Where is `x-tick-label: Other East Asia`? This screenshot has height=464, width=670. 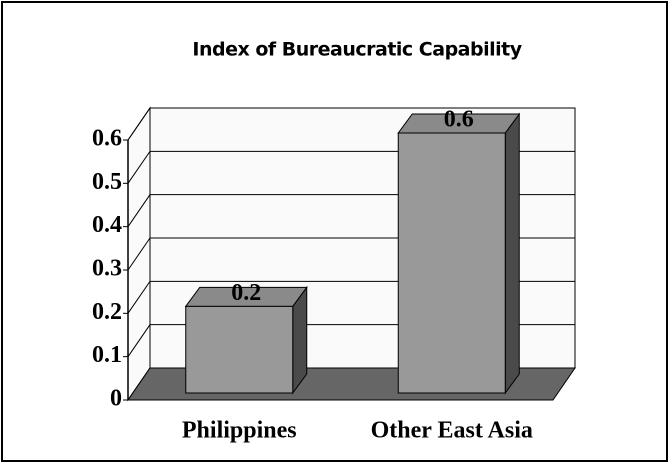
x-tick-label: Other East Asia is located at coordinates (452, 431).